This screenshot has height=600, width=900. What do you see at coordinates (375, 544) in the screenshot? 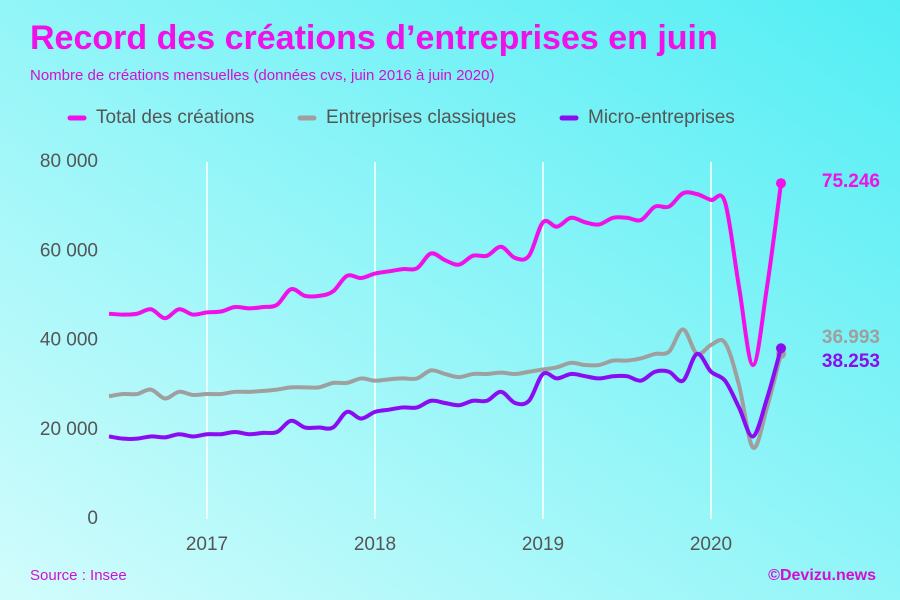
I see `x-tick-label: 2018` at bounding box center [375, 544].